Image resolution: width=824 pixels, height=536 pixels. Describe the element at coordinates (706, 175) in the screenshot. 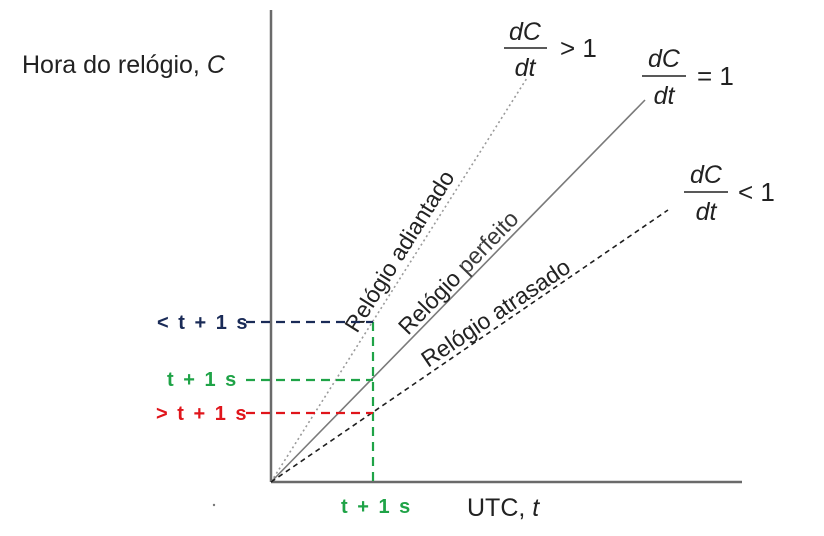

I see `slow-rate-numerator: dC` at that location.